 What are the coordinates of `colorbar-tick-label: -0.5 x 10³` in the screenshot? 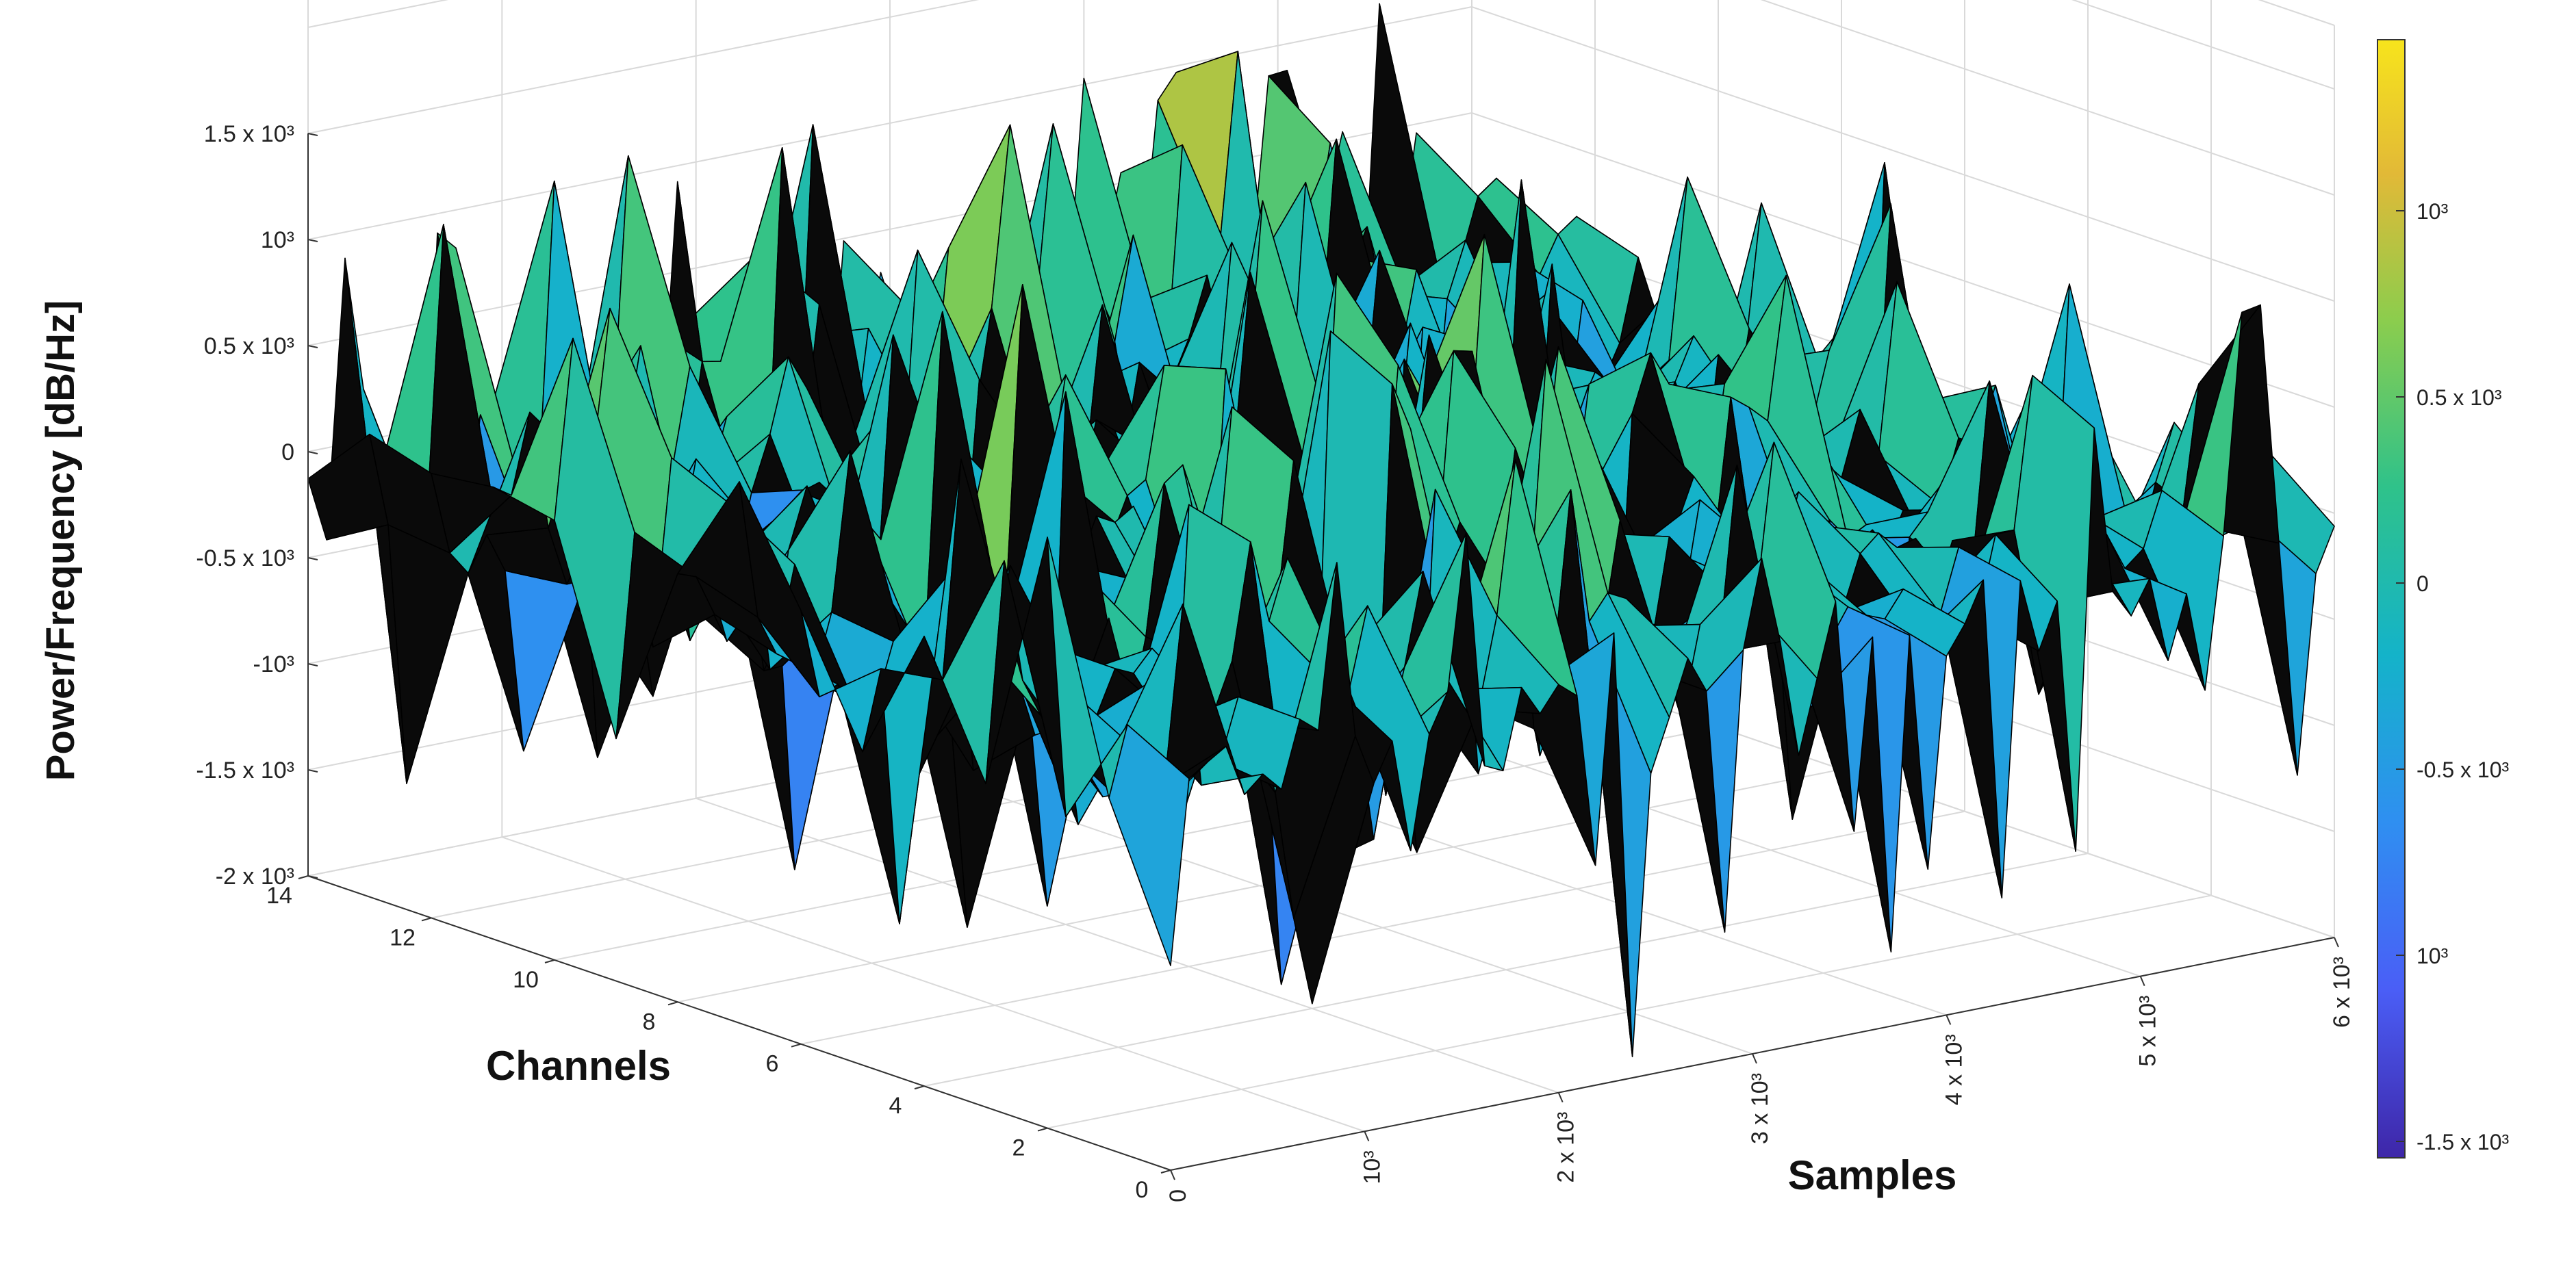 It's located at (2463, 770).